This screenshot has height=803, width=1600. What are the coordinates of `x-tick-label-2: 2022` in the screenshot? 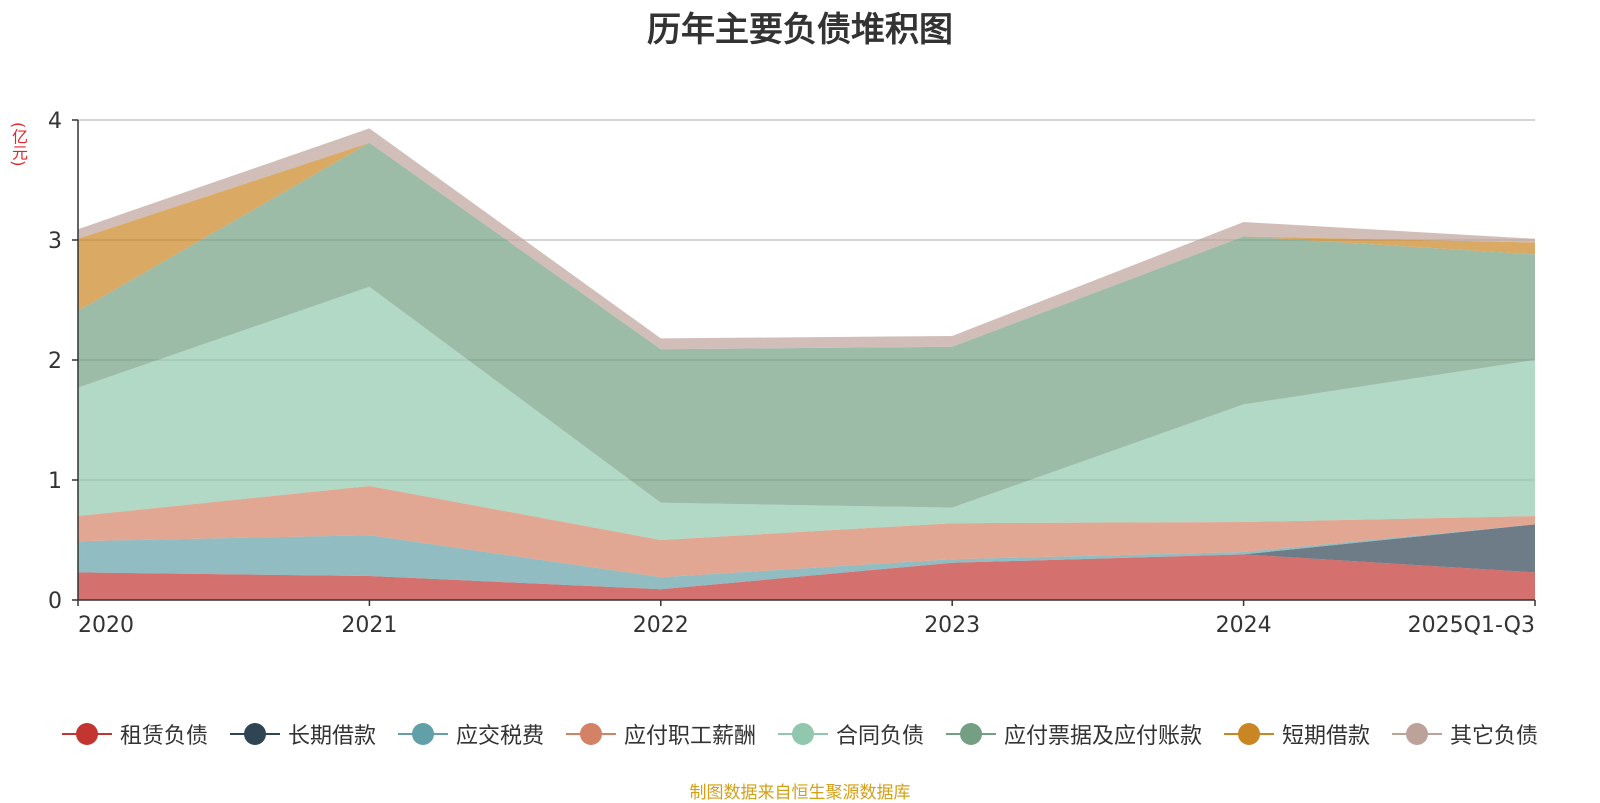 It's located at (661, 625).